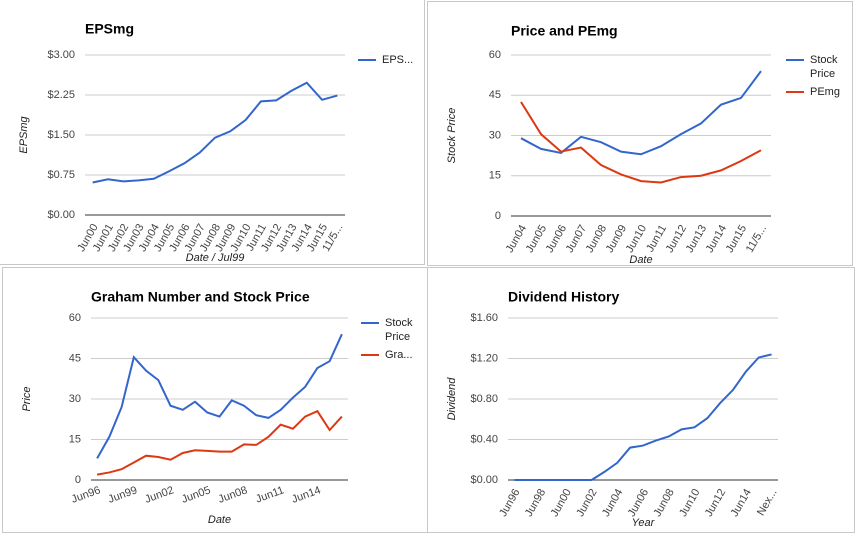 The height and width of the screenshot is (534, 856). Describe the element at coordinates (61, 95) in the screenshot. I see `y-tick-label: $2.25` at that location.